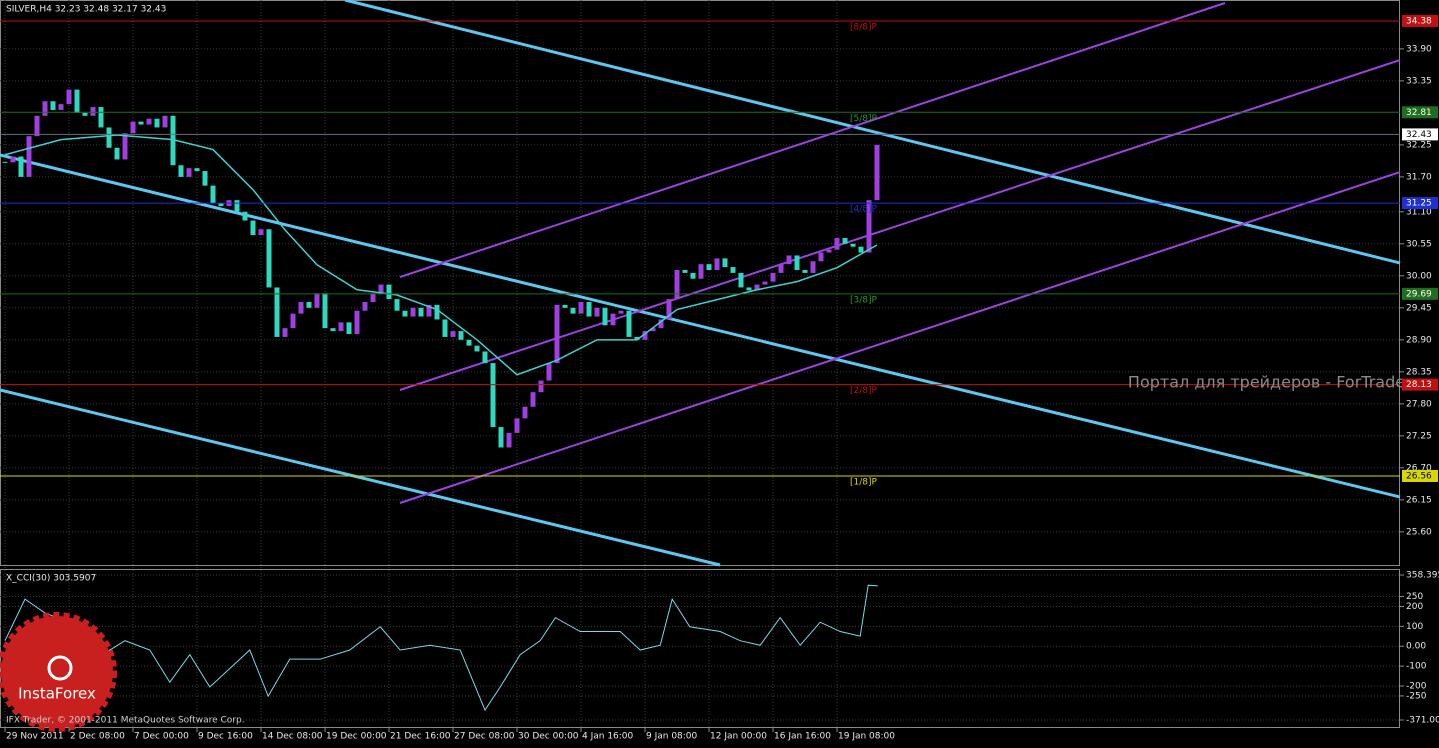 The image size is (1439, 748). I want to click on y-tick-label: 27.25, so click(1419, 436).